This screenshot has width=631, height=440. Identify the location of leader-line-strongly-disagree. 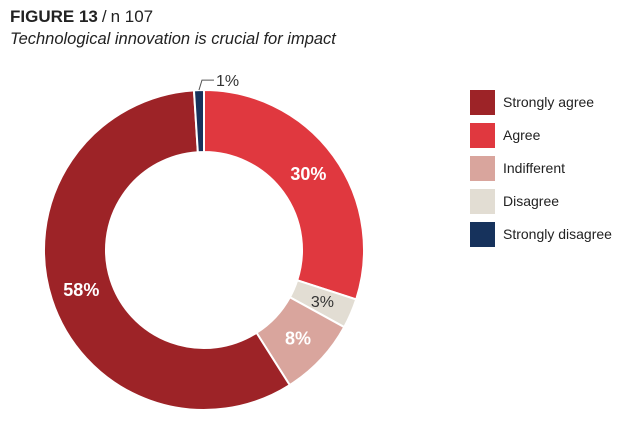
(206, 85).